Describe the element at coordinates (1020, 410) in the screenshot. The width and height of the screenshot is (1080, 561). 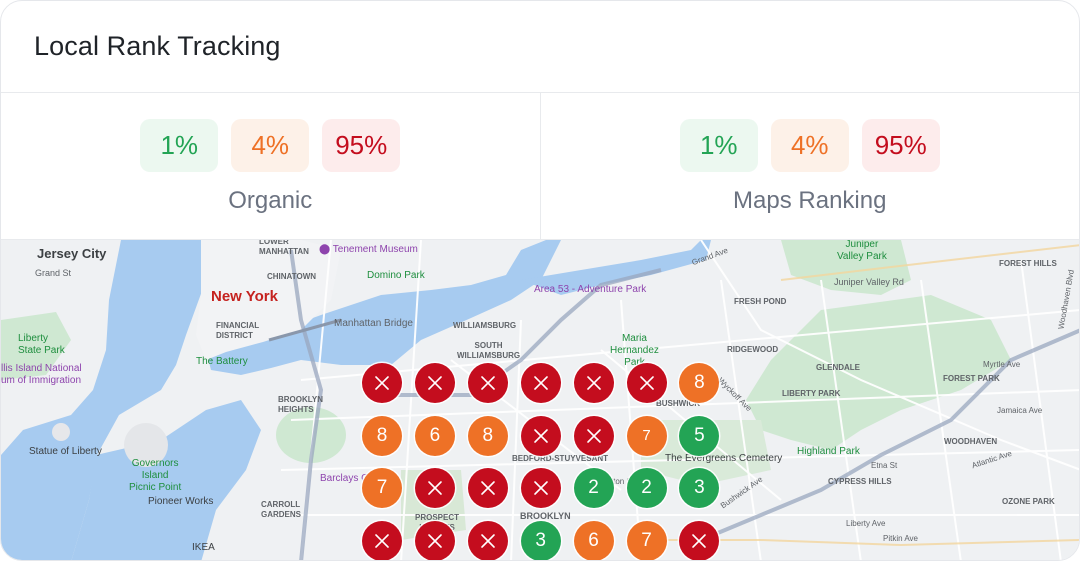
I see `map-label-jamaica-ave: Jamaica Ave` at that location.